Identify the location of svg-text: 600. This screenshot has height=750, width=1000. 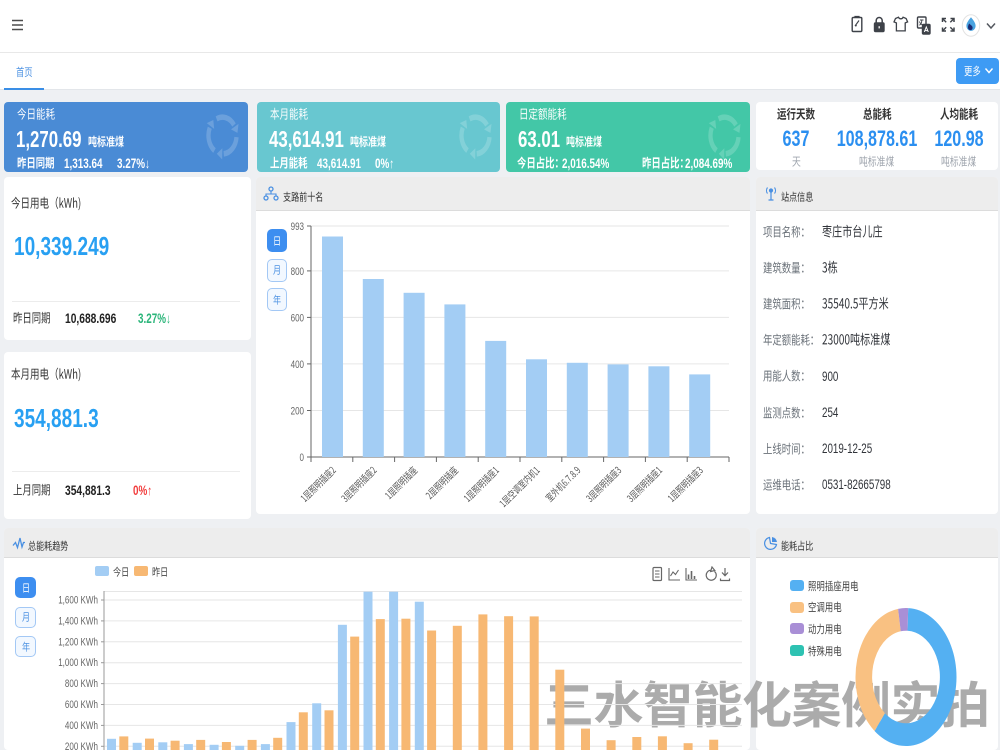
(297, 318).